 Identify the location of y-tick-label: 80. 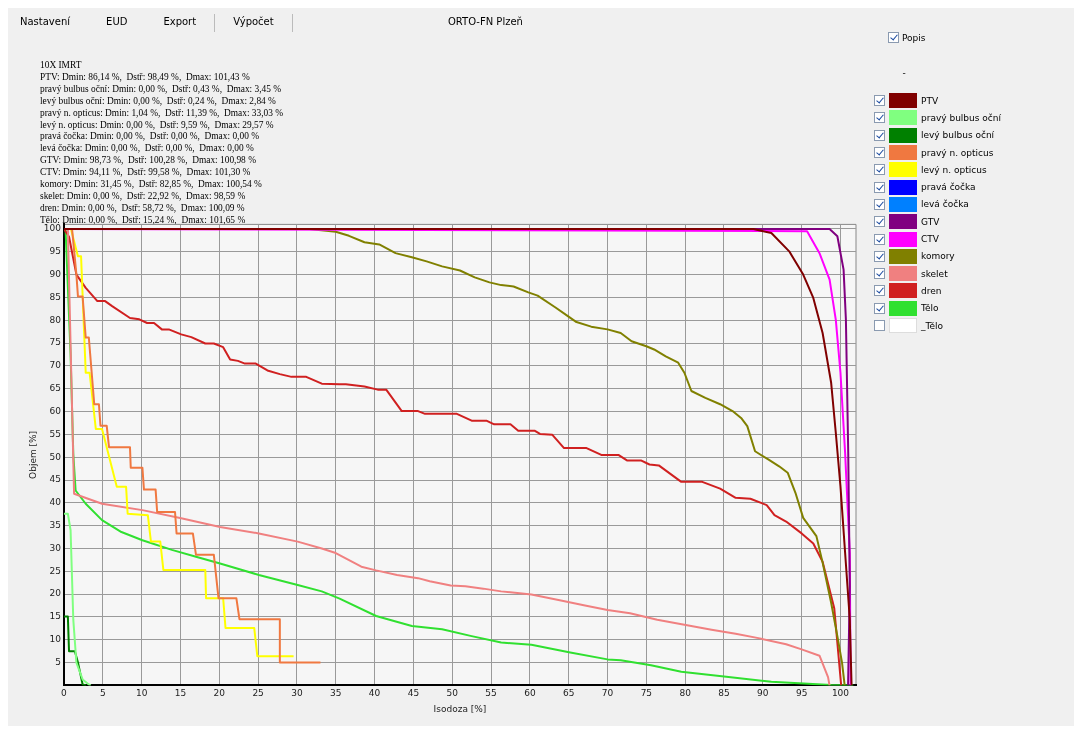
(55, 319).